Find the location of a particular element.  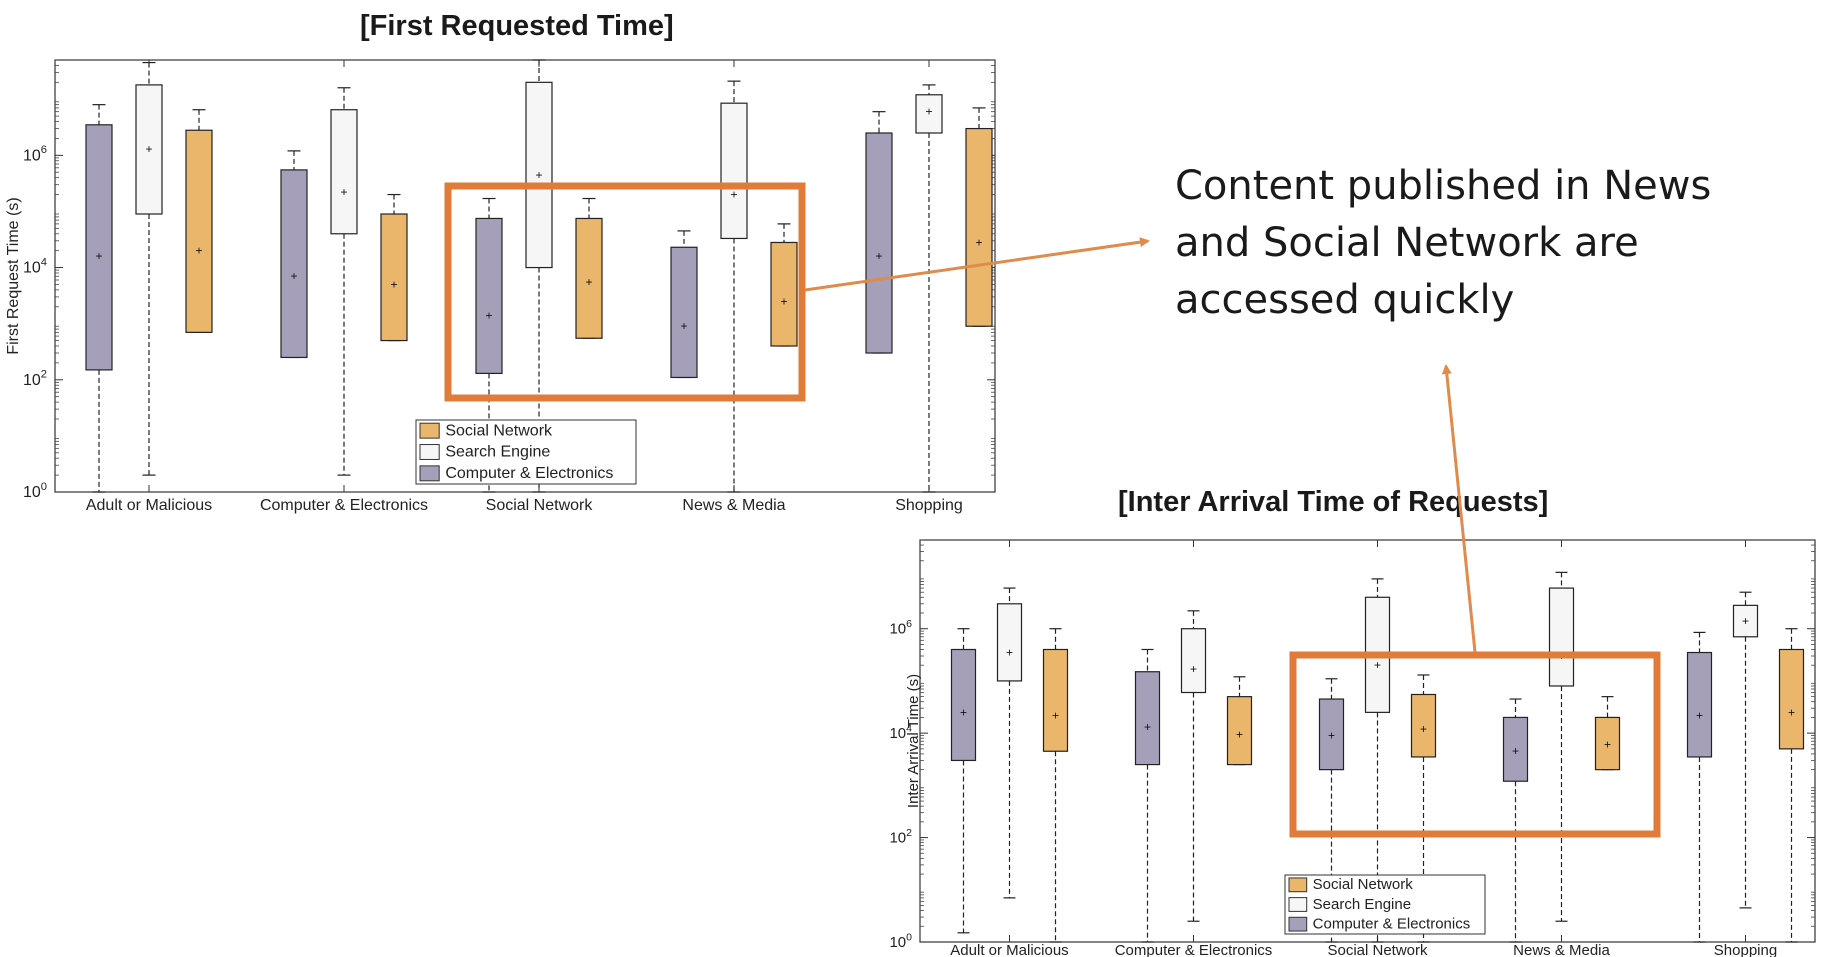

highlight-box-bottom is located at coordinates (1475, 744).